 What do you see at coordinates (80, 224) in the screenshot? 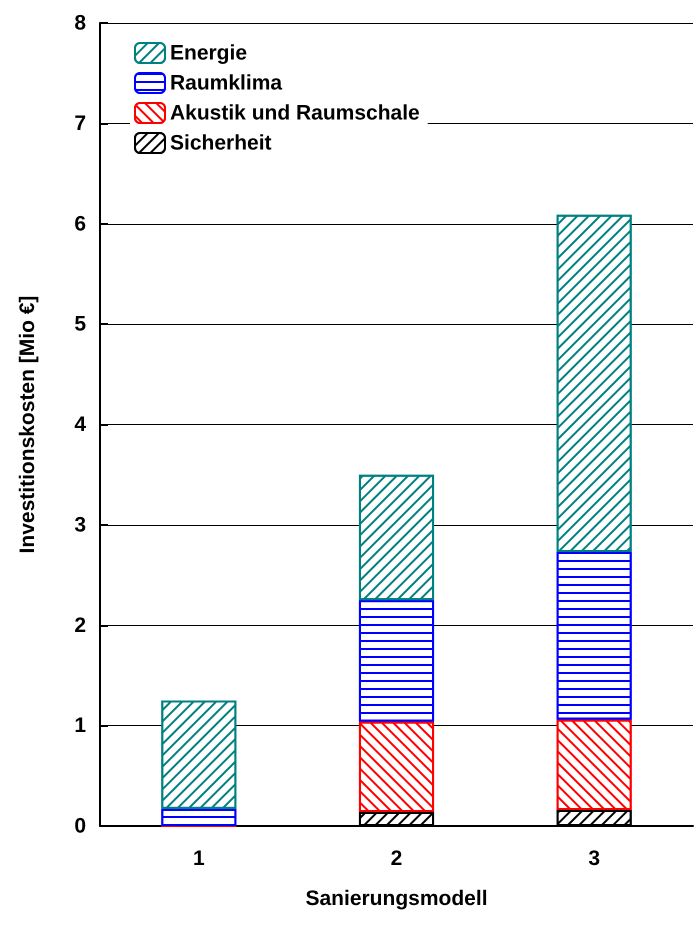
I see `y-tick-label: 6` at bounding box center [80, 224].